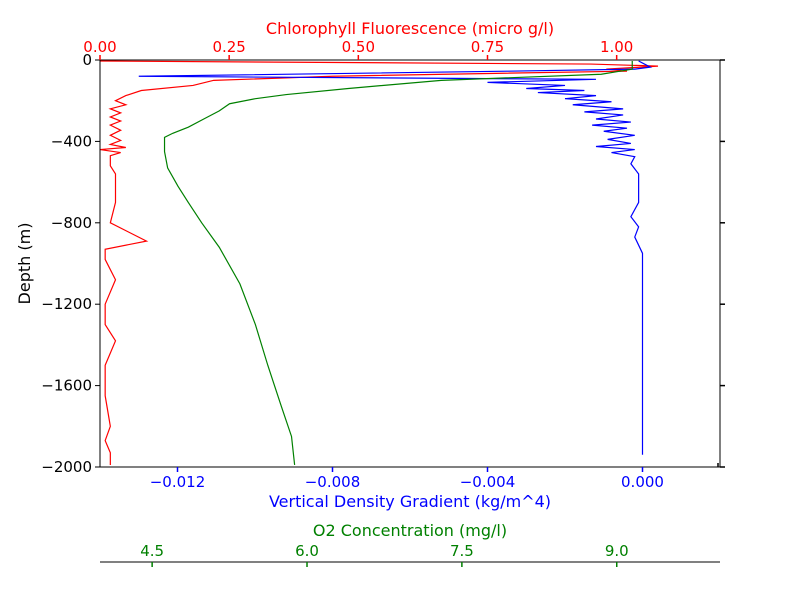 This screenshot has width=800, height=600. I want to click on x-axis-oxygen: 4.5 6.0 7.5 9.0, so click(410, 554).